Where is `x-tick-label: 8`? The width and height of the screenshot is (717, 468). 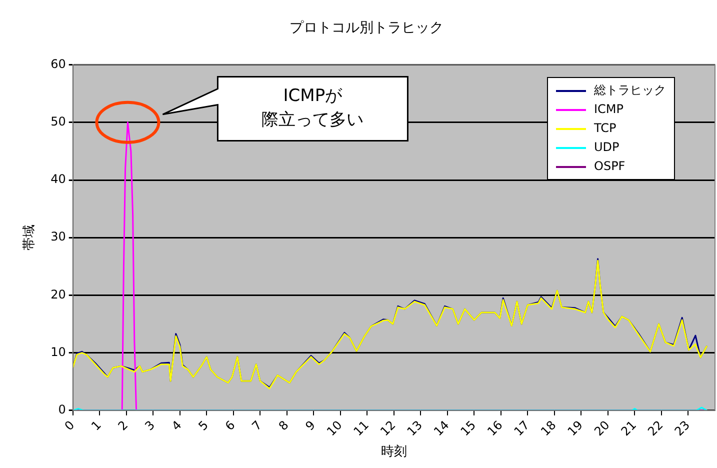 x-tick-label: 8 is located at coordinates (284, 426).